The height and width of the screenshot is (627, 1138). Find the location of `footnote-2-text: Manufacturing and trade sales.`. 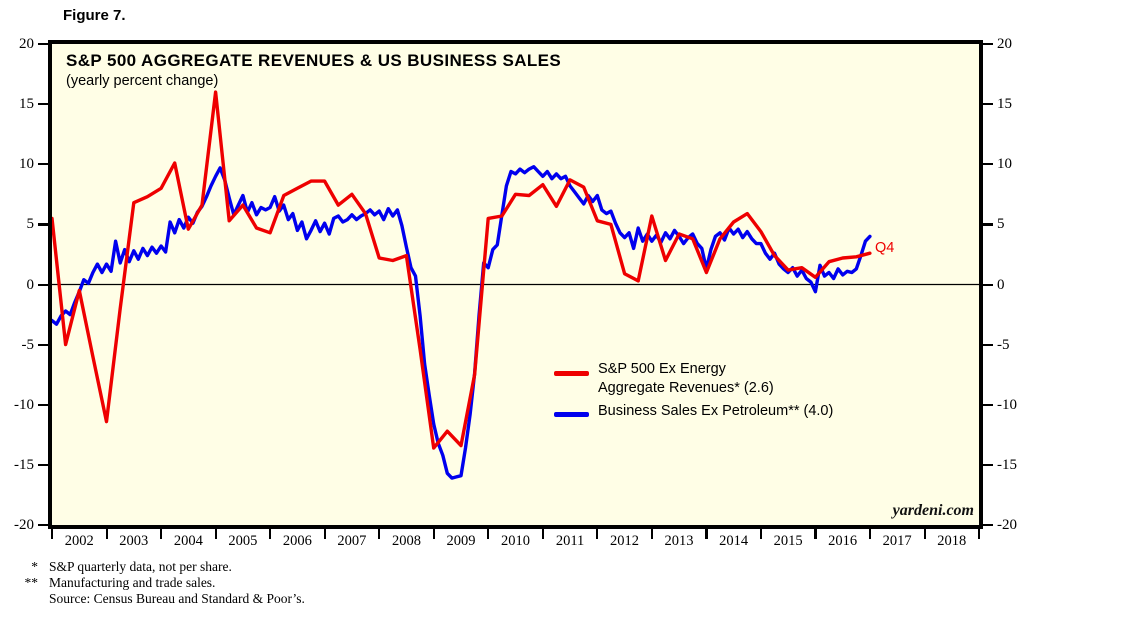

footnote-2-text: Manufacturing and trade sales. is located at coordinates (132, 582).